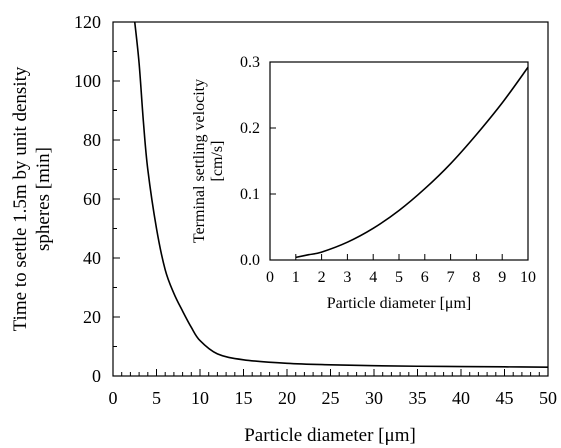 This screenshot has width=561, height=448. What do you see at coordinates (250, 62) in the screenshot?
I see `y-tick-label: 0.3` at bounding box center [250, 62].